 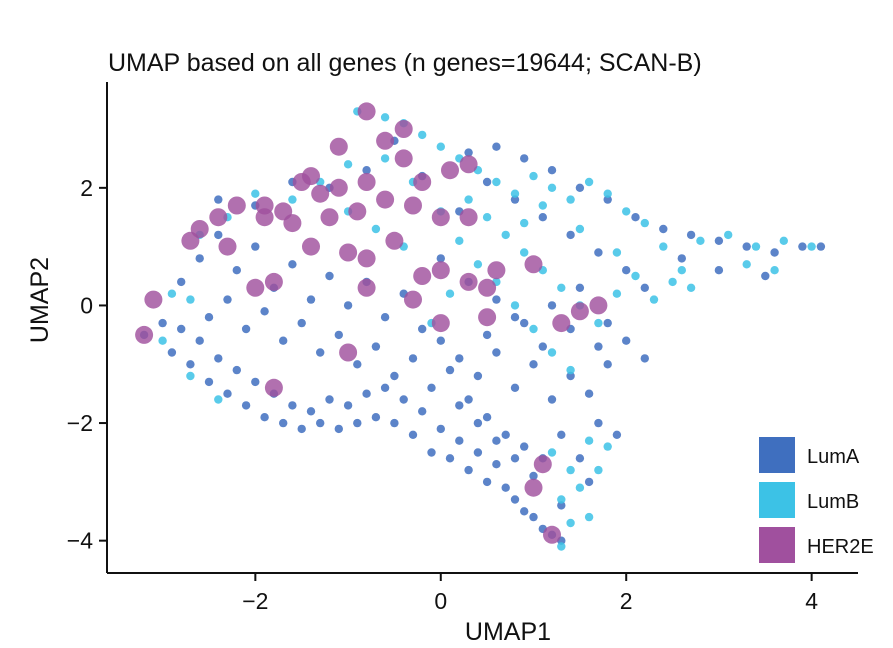 What do you see at coordinates (777, 545) in the screenshot?
I see `legend-swatch-her2e` at bounding box center [777, 545].